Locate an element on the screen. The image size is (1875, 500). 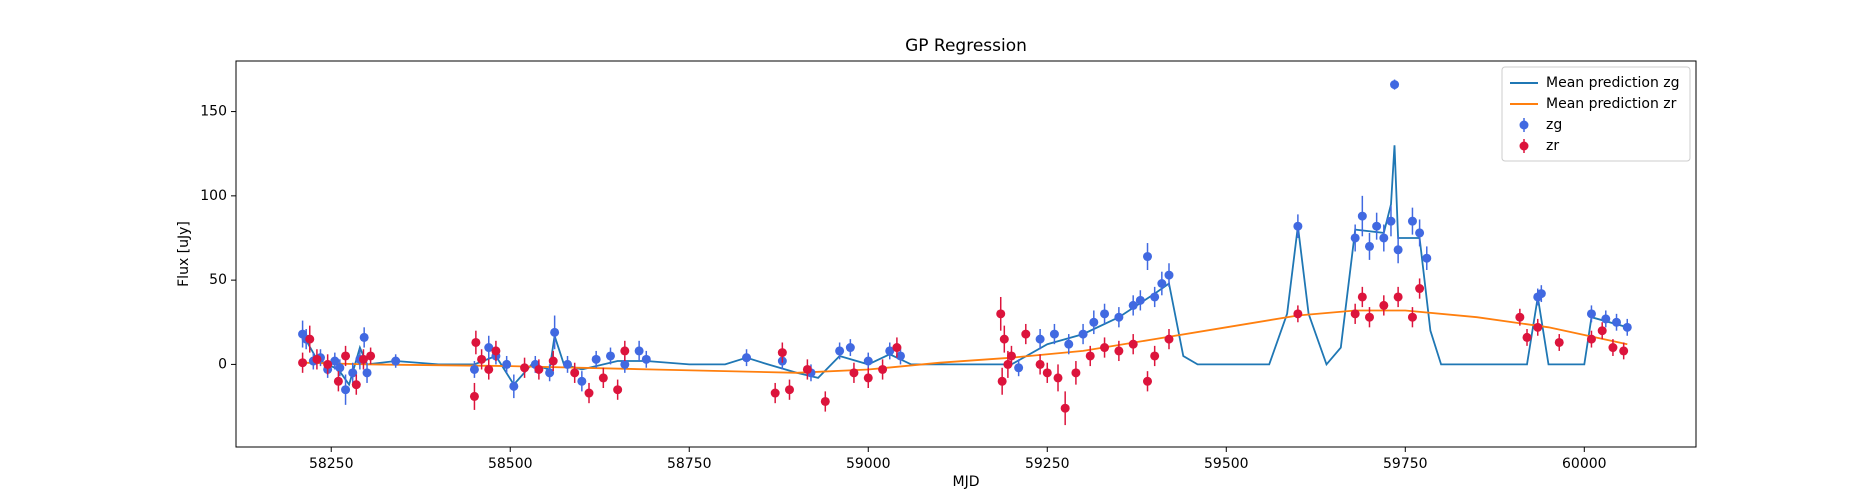
legend-label: zg is located at coordinates (1554, 125).